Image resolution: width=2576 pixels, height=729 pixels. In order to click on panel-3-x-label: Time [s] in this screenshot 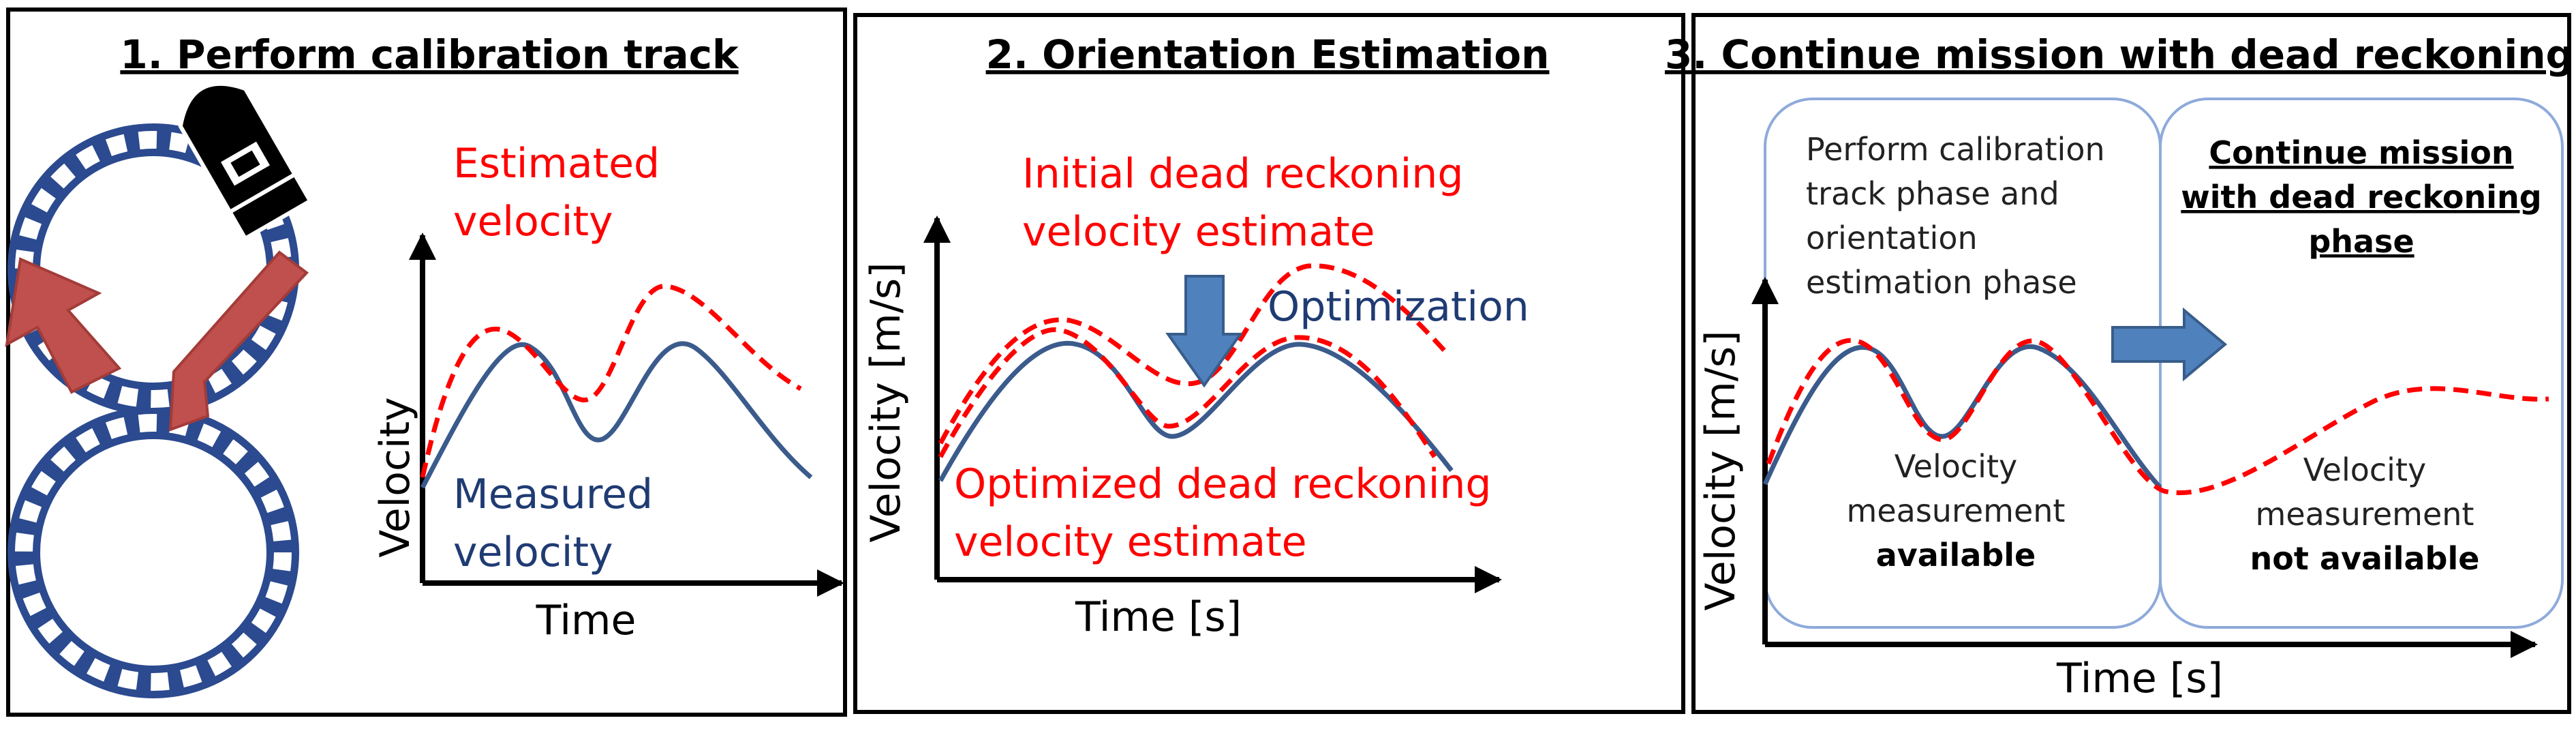, I will do `click(2139, 678)`.